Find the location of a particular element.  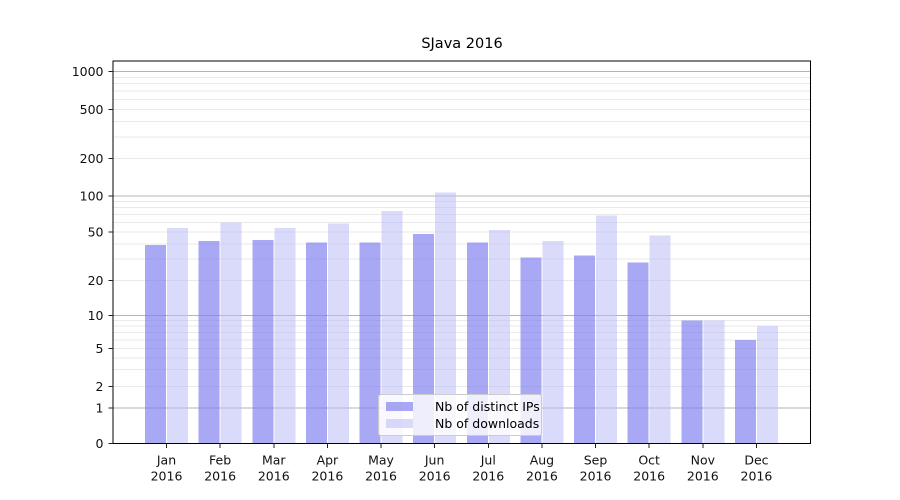

bar-jul-2016-nb-of-distinct-ips is located at coordinates (477, 343).